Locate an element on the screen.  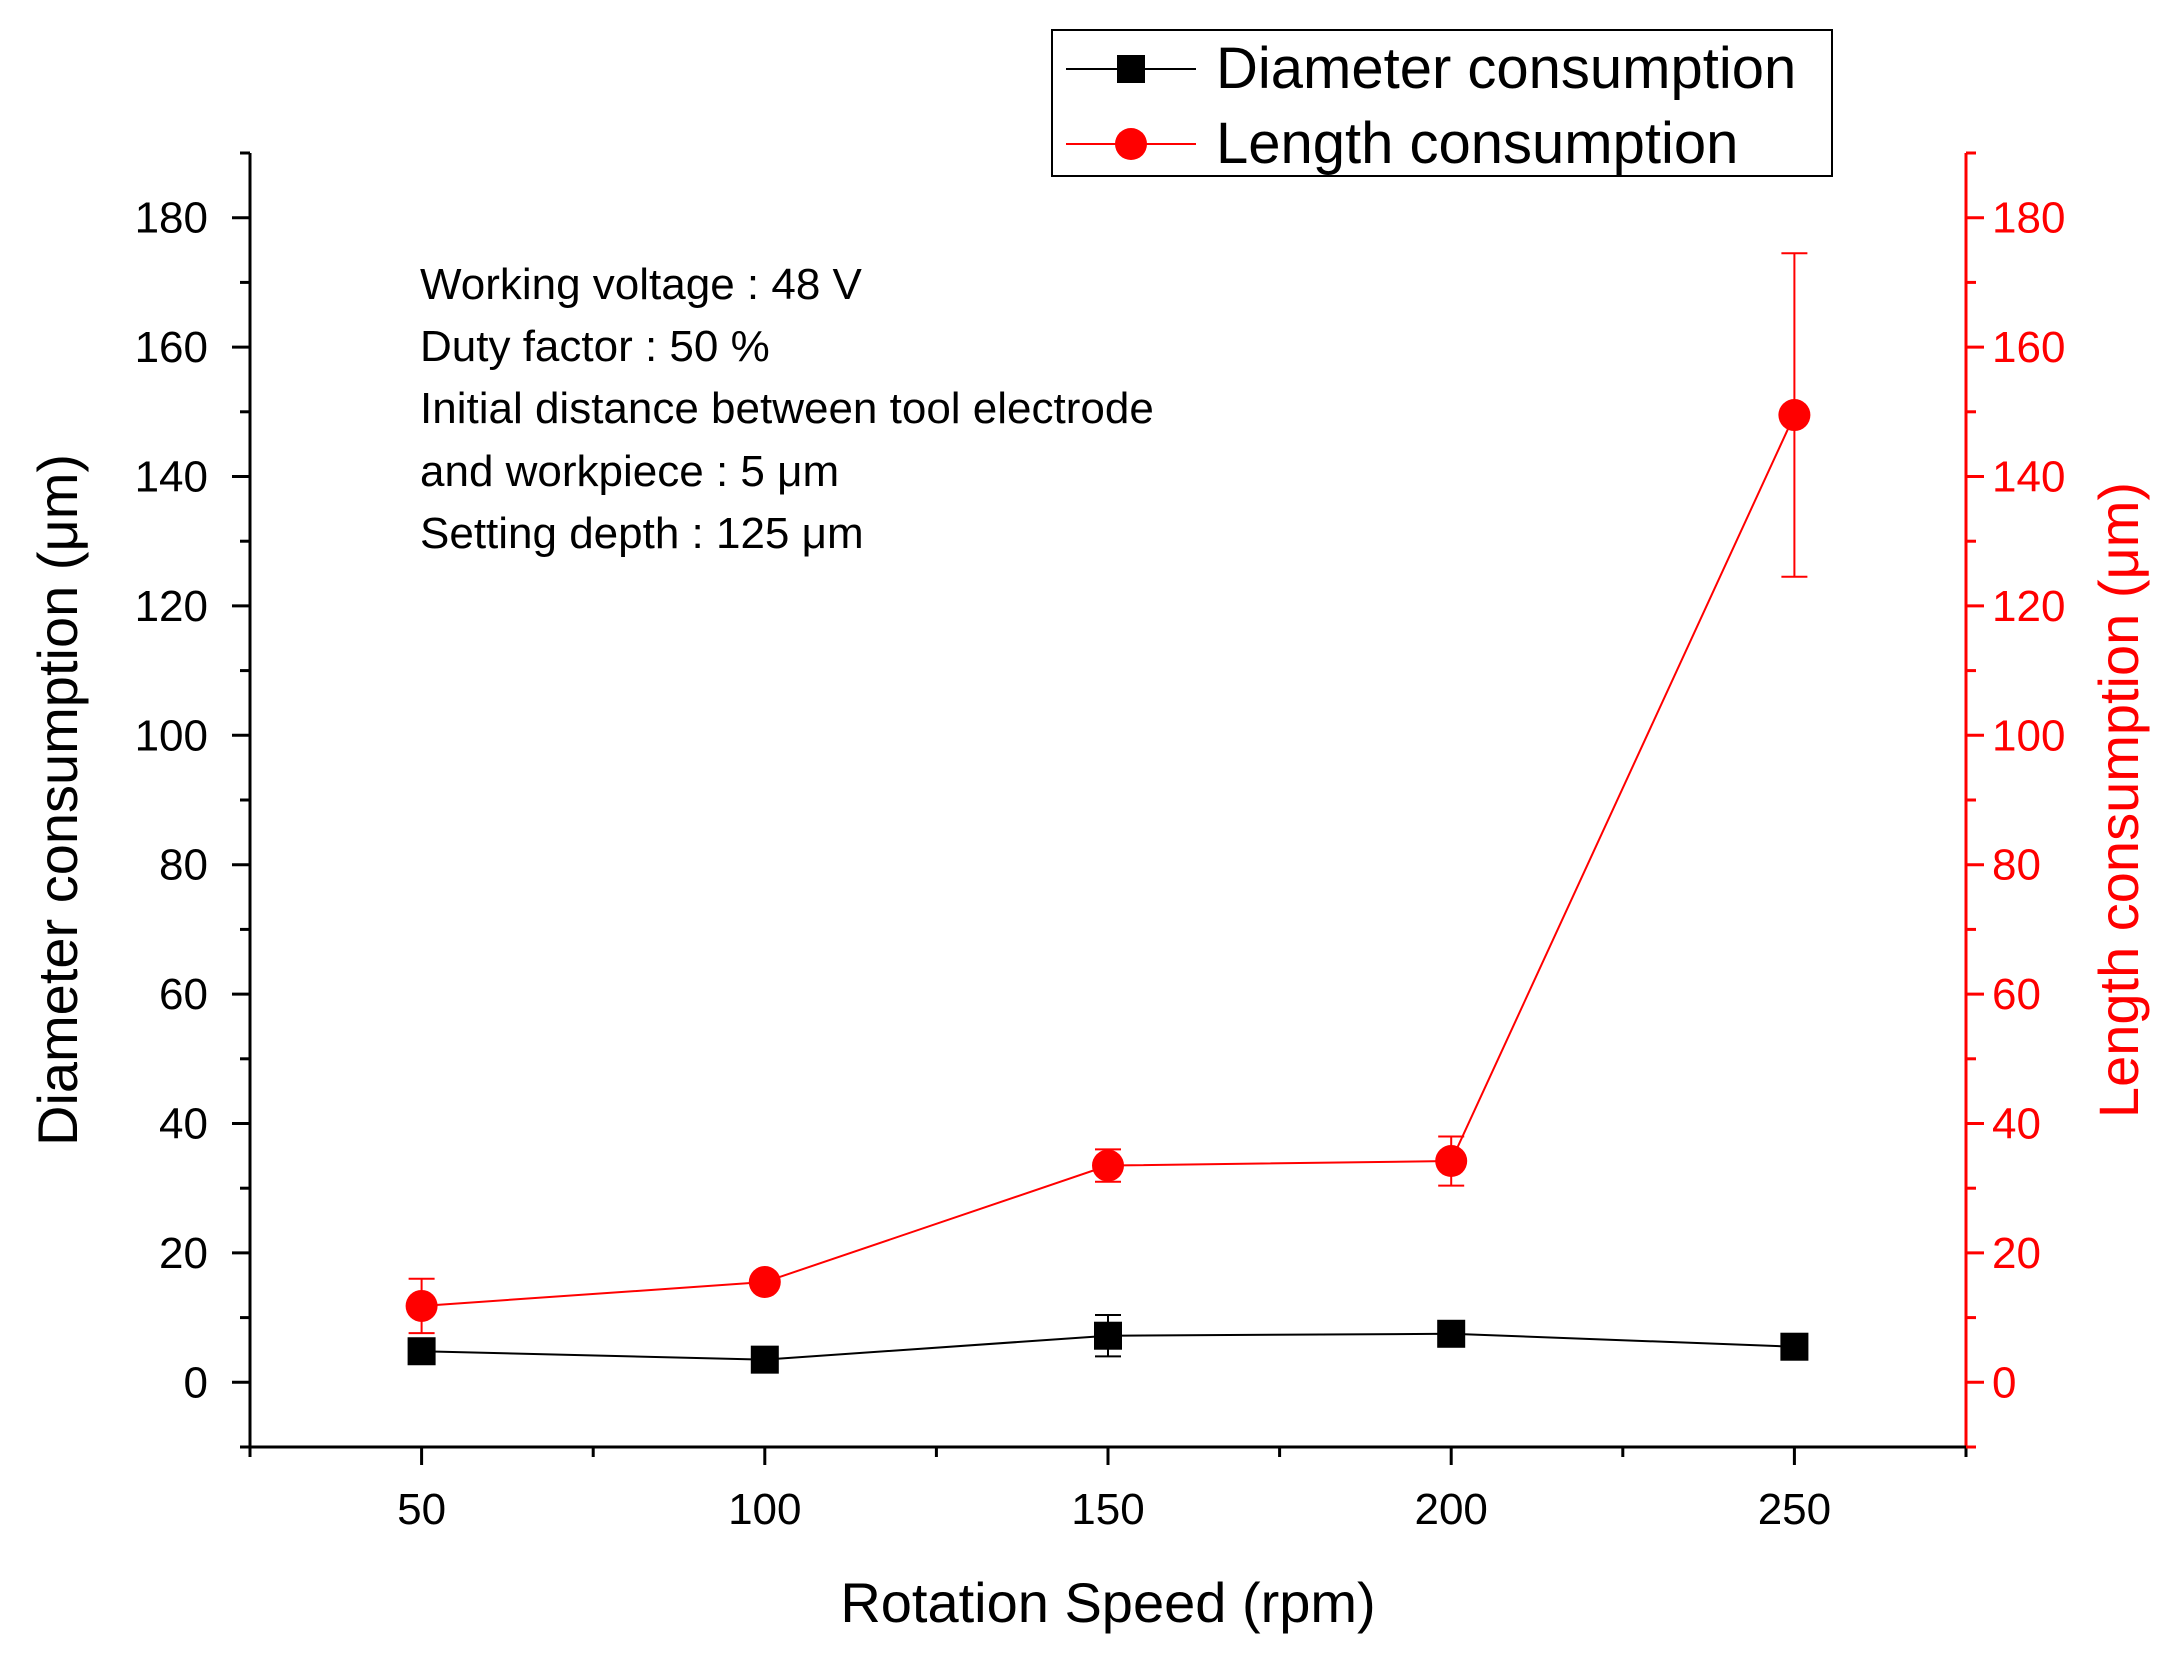
right-y-axis-label: Length consumption (μm) is located at coordinates (2118, 800).